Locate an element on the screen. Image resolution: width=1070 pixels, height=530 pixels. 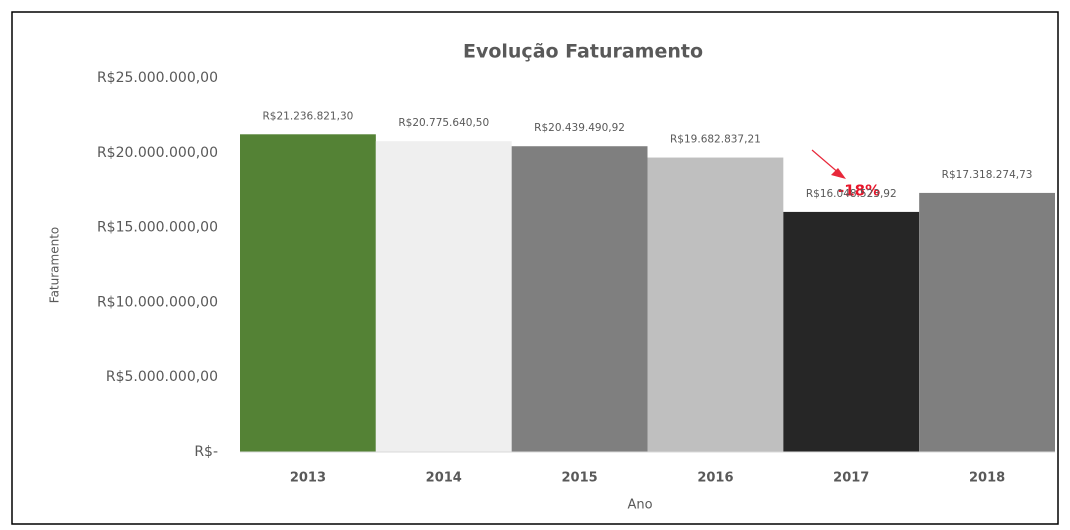
annotation-arrowhead is located at coordinates (838, 173).